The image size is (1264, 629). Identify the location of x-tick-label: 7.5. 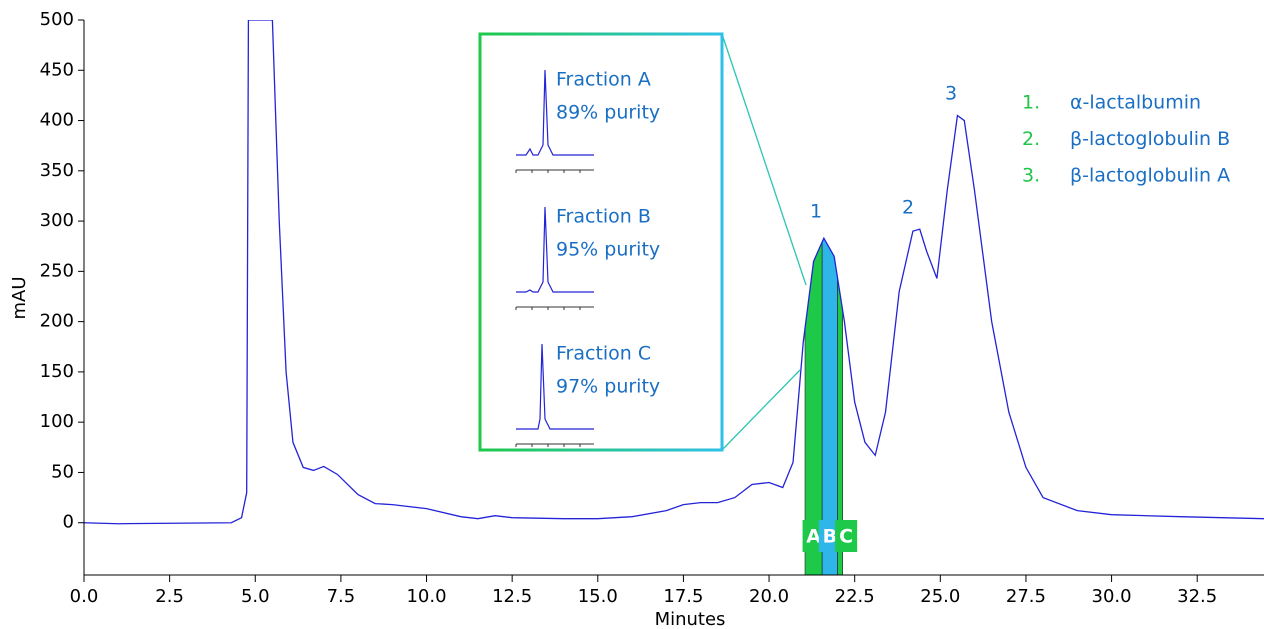
(341, 596).